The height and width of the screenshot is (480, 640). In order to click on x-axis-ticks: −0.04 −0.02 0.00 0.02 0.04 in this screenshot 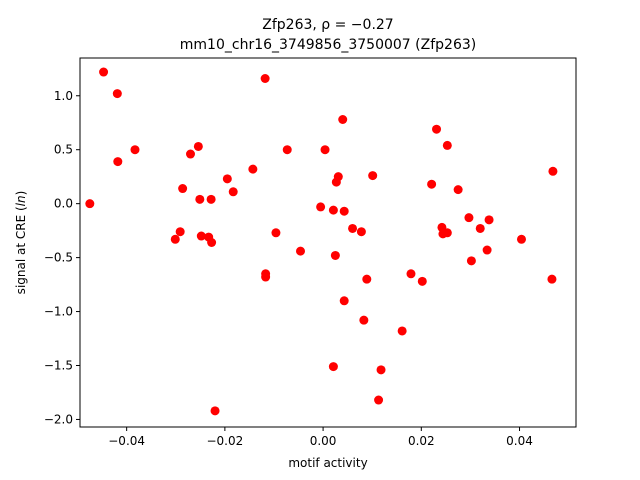, I will do `click(320, 437)`.